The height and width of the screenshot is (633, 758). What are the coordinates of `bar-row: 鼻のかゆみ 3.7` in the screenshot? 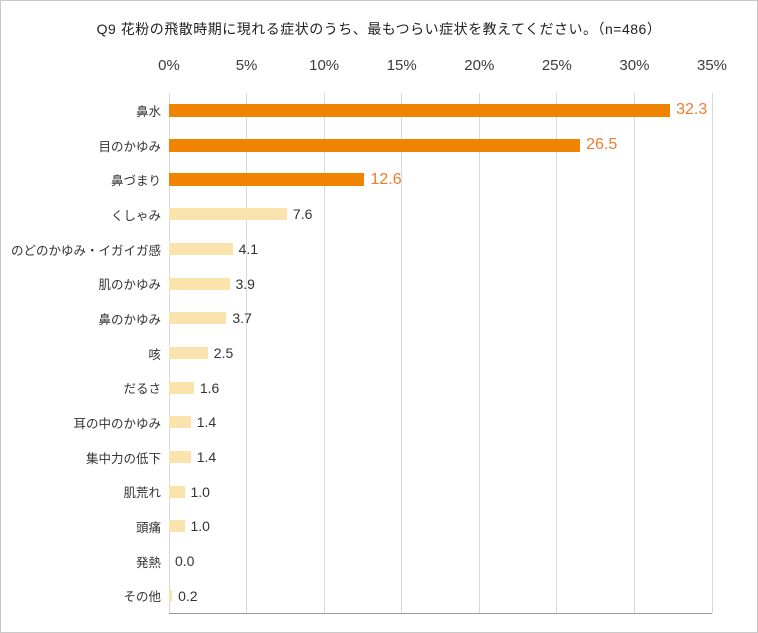 It's located at (356, 318).